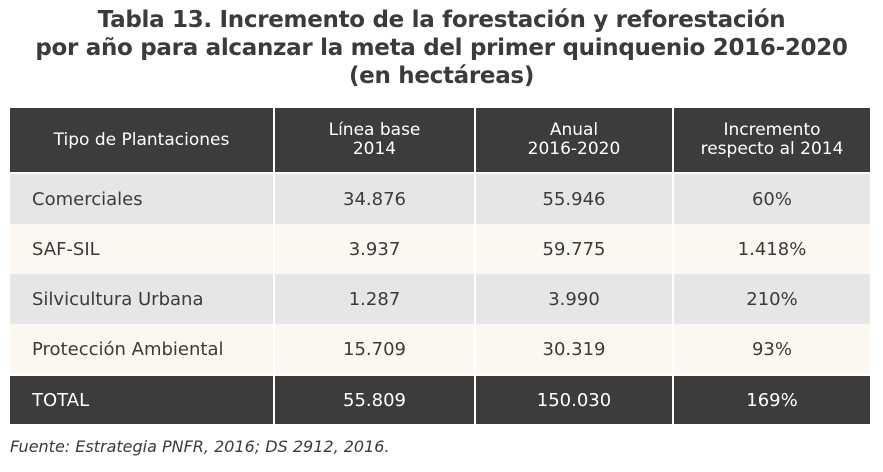 This screenshot has width=883, height=472. Describe the element at coordinates (375, 249) in the screenshot. I see `cell-baseline: 3.937` at that location.